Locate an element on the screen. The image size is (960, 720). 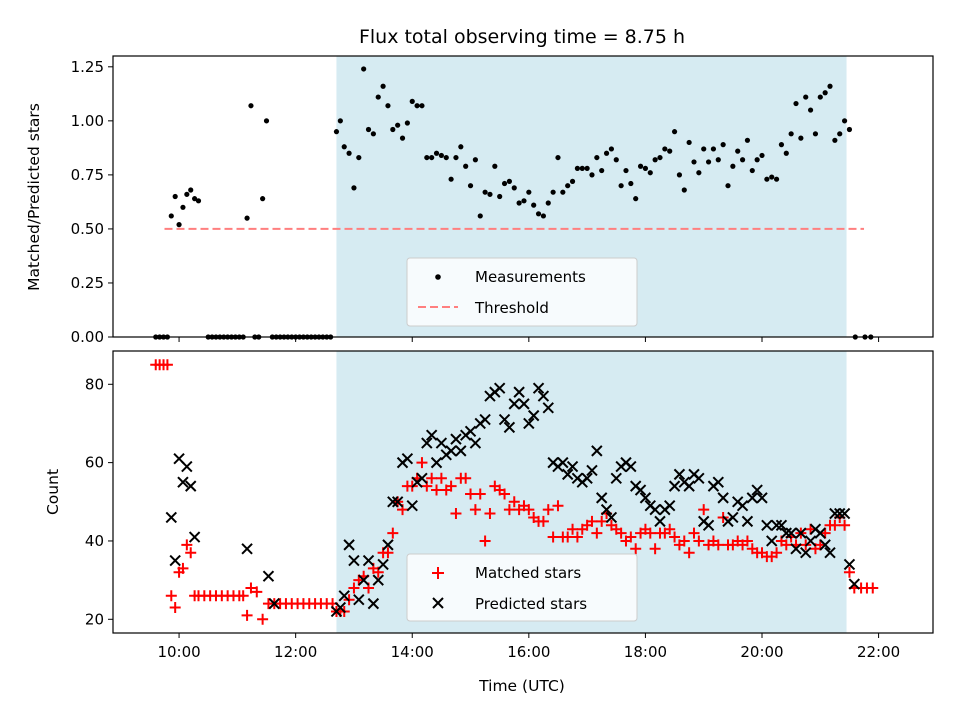
x-tick-label: 22:00 is located at coordinates (878, 652).